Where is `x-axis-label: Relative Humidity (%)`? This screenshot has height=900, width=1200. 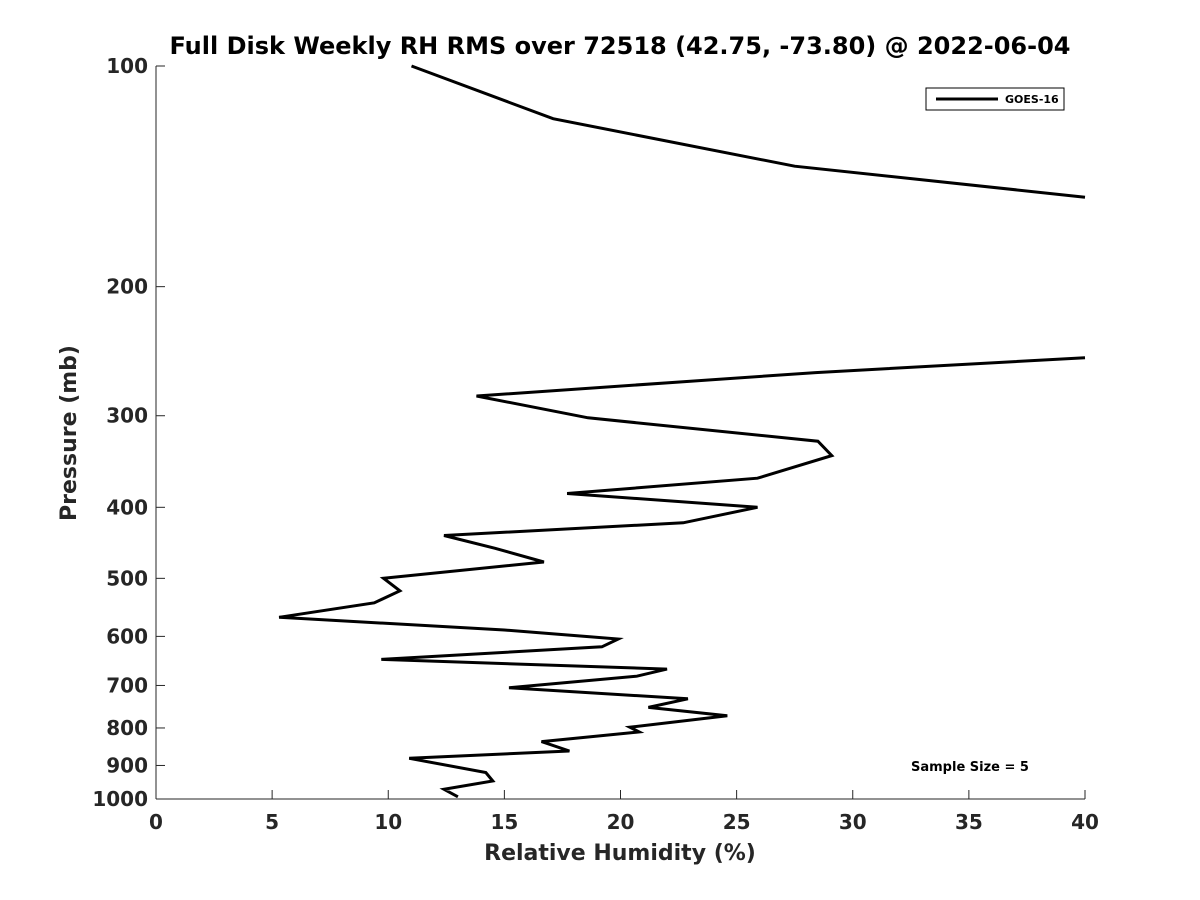 x-axis-label: Relative Humidity (%) is located at coordinates (620, 853).